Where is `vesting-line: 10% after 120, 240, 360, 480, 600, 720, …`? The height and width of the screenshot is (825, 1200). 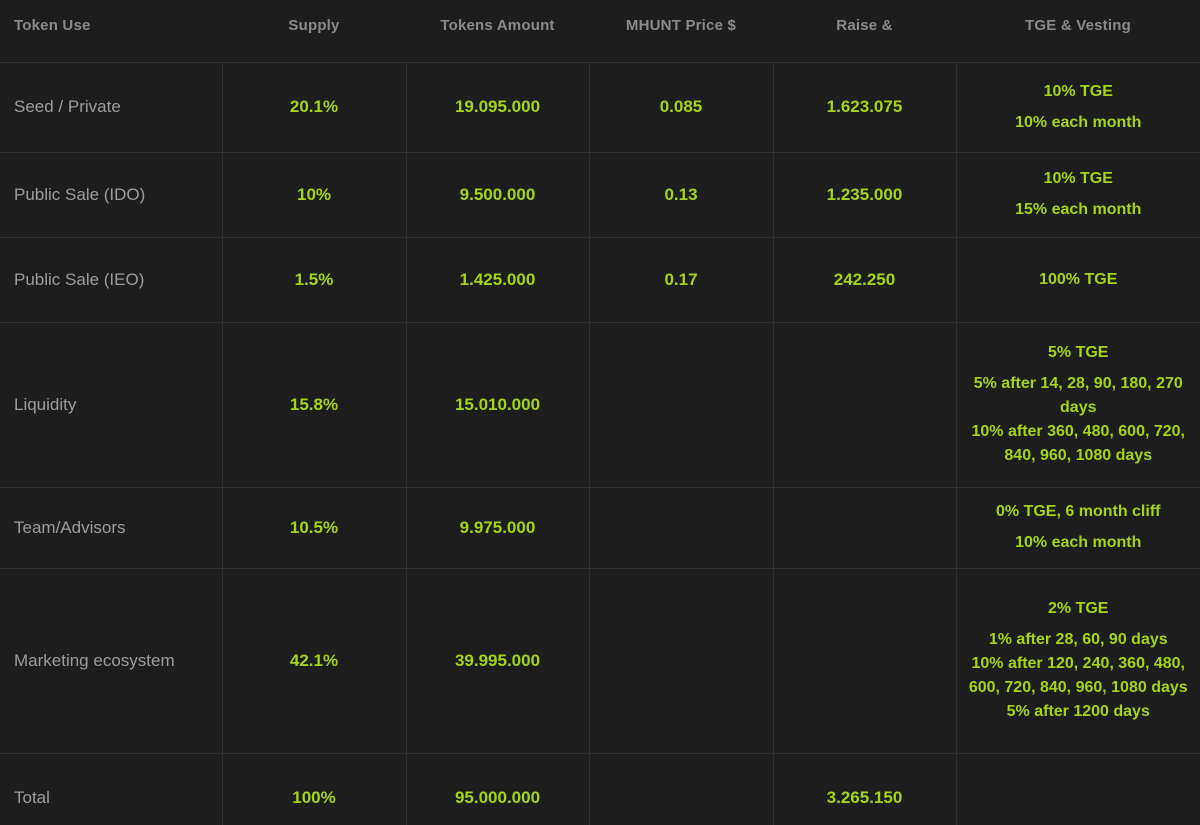 vesting-line: 10% after 120, 240, 360, 480, 600, 720, … is located at coordinates (1078, 675).